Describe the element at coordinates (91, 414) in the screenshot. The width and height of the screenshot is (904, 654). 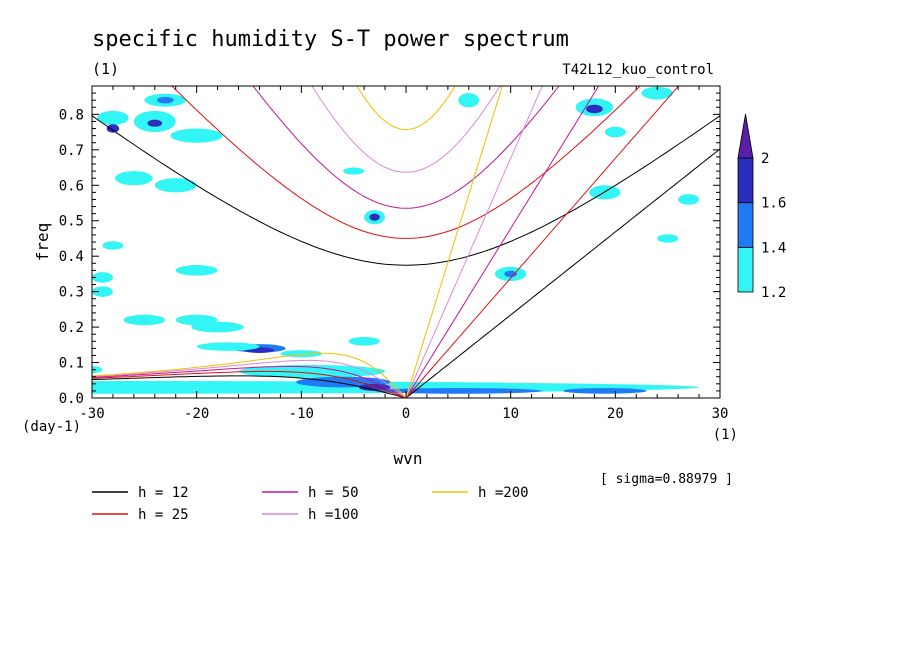
I see `x-tick-label: -30` at that location.